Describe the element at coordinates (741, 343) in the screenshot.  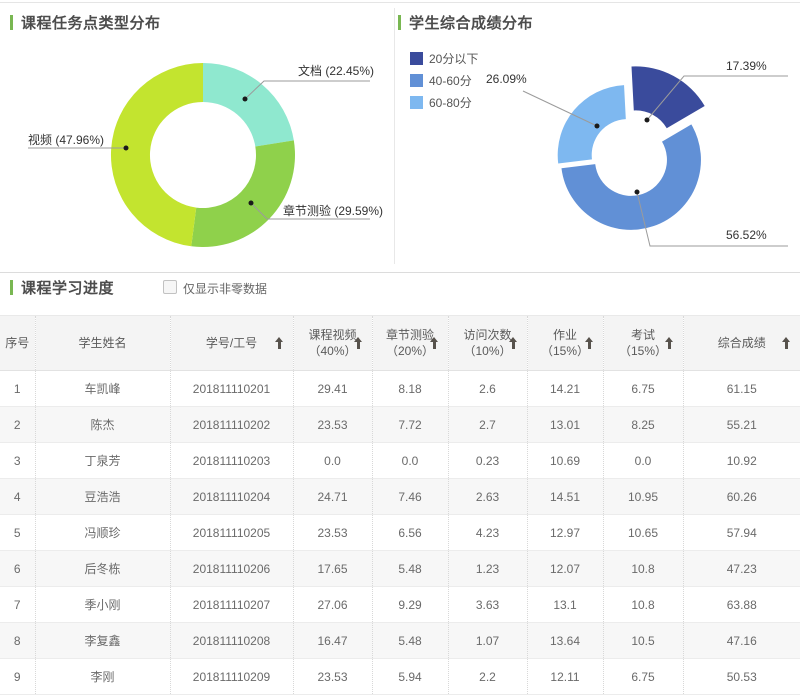
I see `column-header-8: 综合成绩` at that location.